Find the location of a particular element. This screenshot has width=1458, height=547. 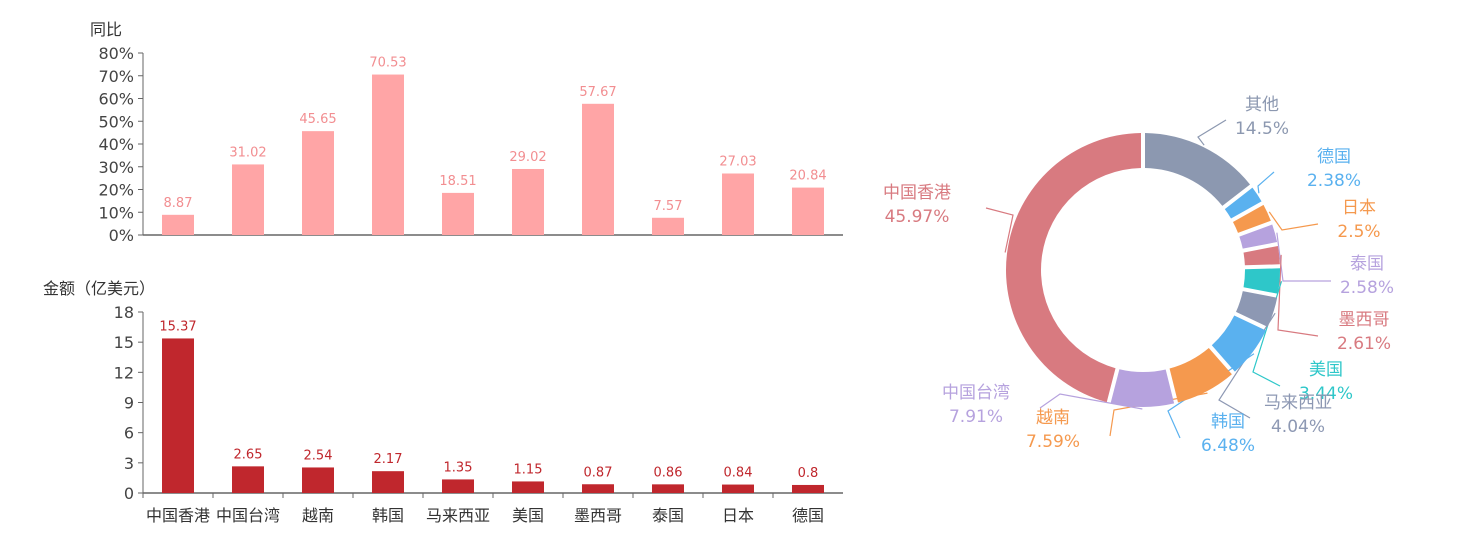

data-label: 15.37 is located at coordinates (177, 326).